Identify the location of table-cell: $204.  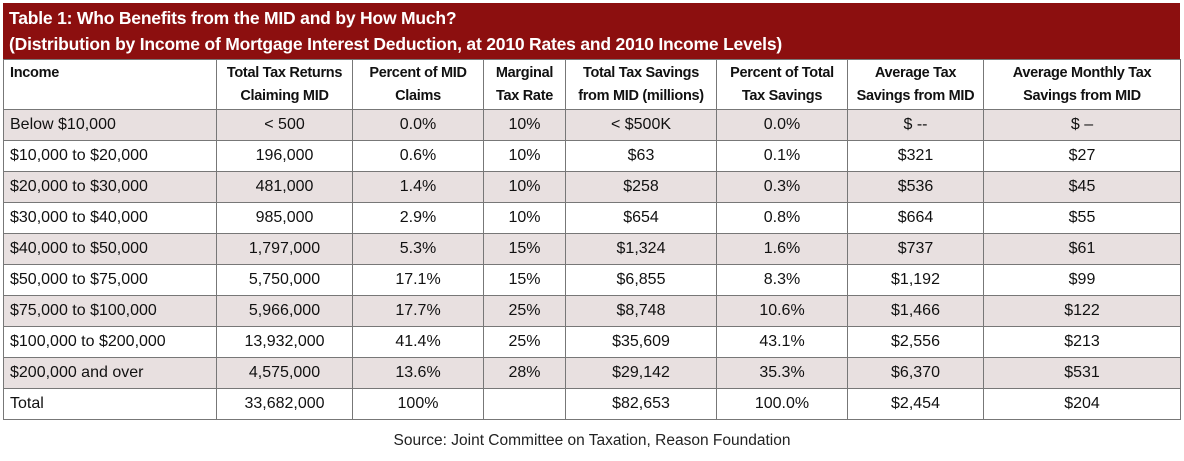
(1082, 404).